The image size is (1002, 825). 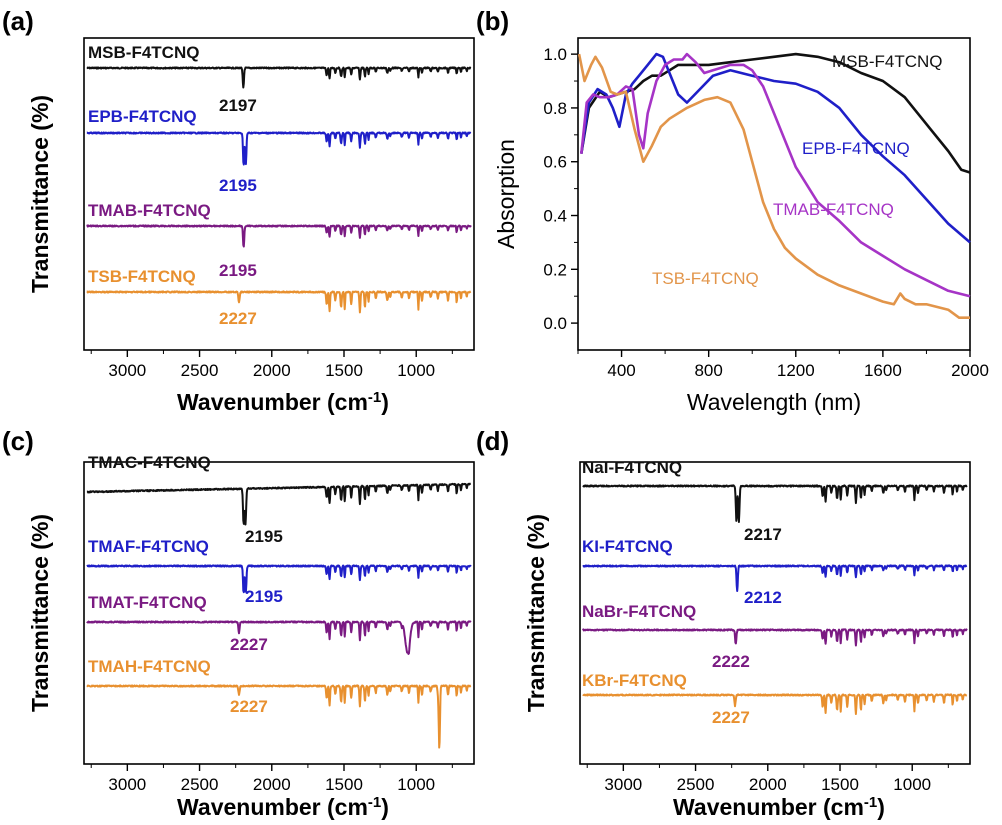 I want to click on x-tick-label: 1600, so click(x=883, y=370).